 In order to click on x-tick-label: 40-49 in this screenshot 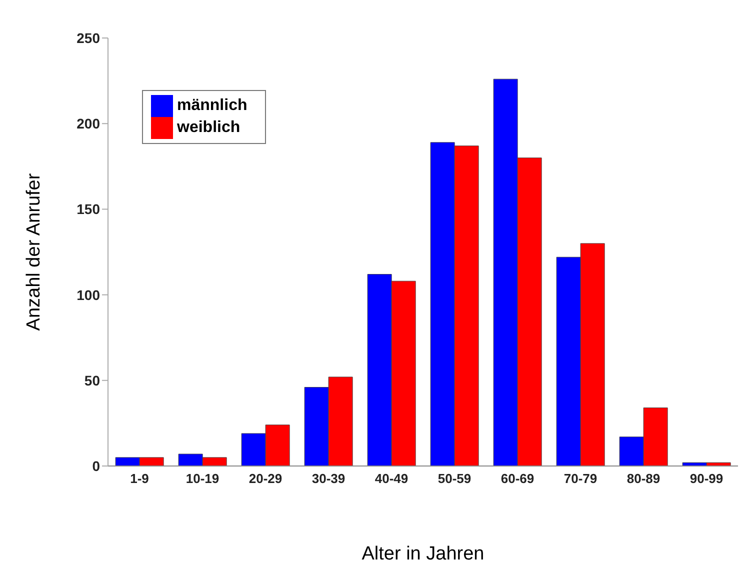, I will do `click(391, 478)`.